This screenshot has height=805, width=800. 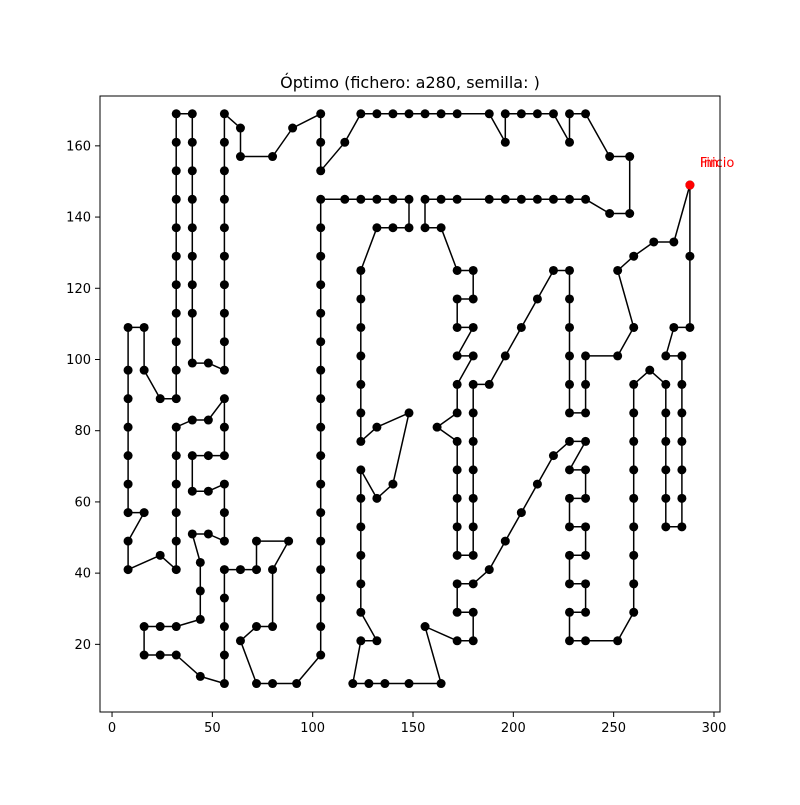 I want to click on x-tick-label: 100, so click(x=312, y=728).